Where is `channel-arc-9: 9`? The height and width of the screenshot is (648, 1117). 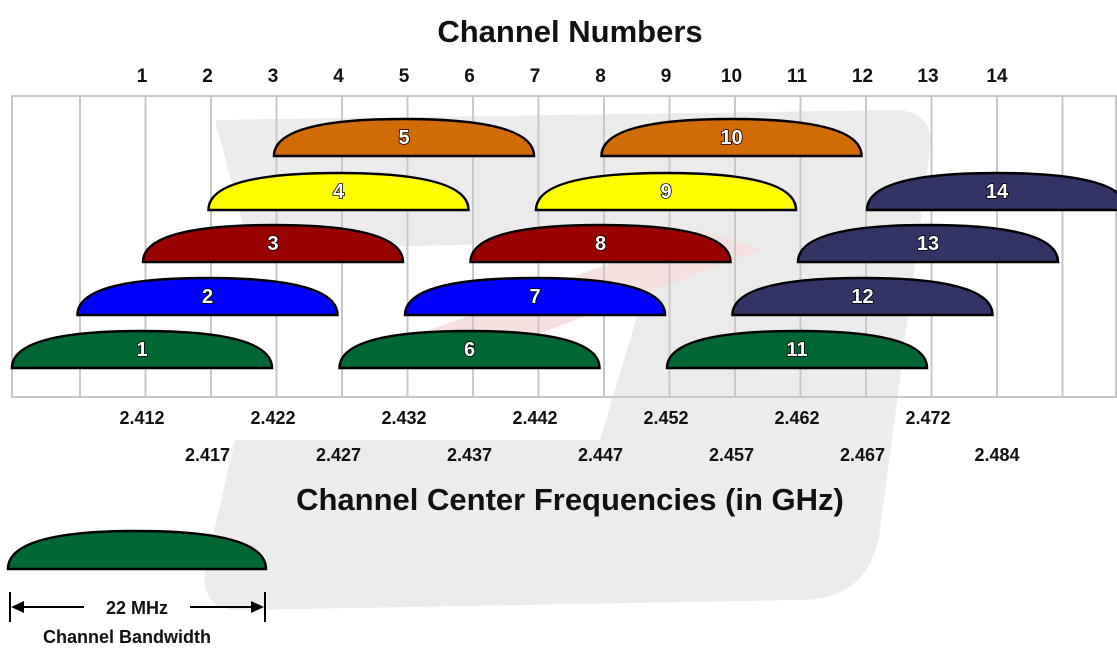
channel-arc-9: 9 is located at coordinates (666, 191).